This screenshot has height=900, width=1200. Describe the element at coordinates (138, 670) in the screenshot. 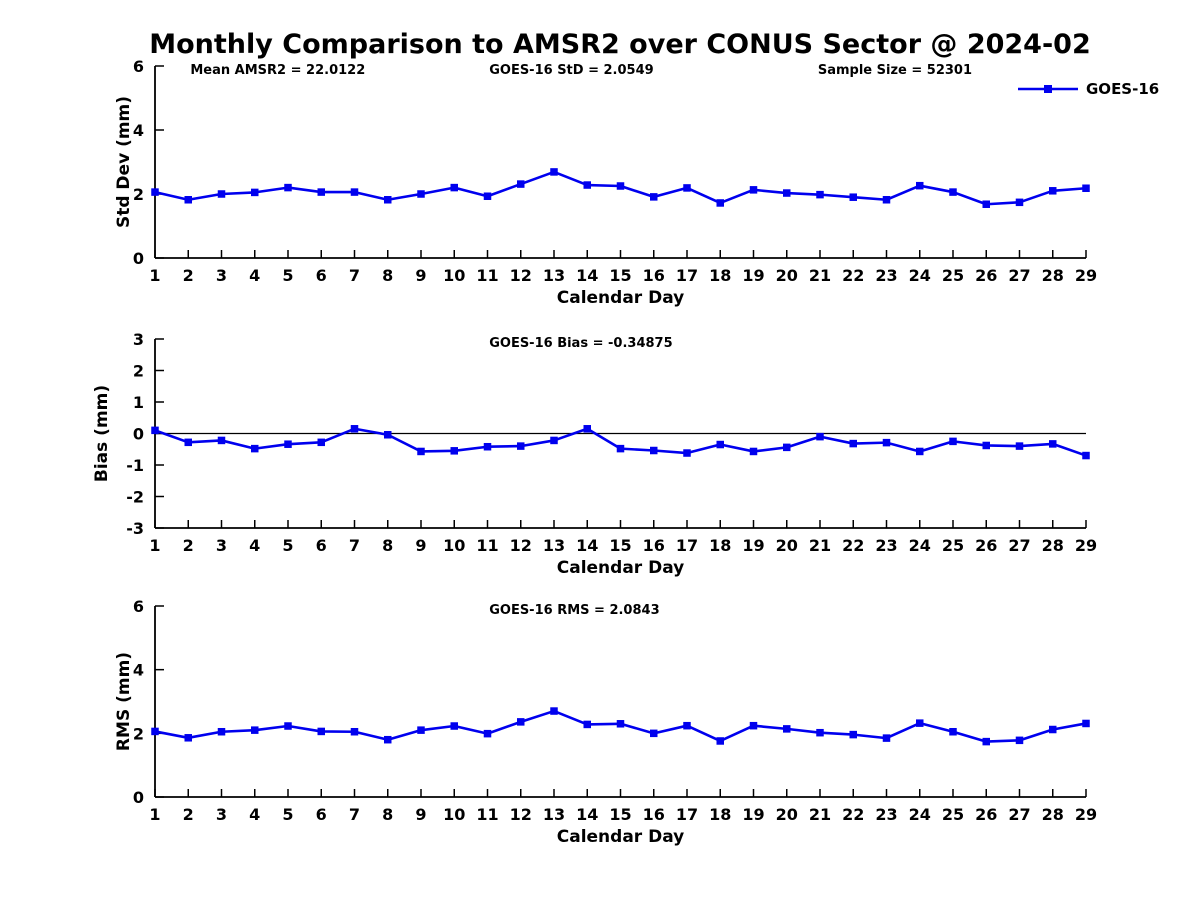

I see `y-tick-label: 4` at that location.